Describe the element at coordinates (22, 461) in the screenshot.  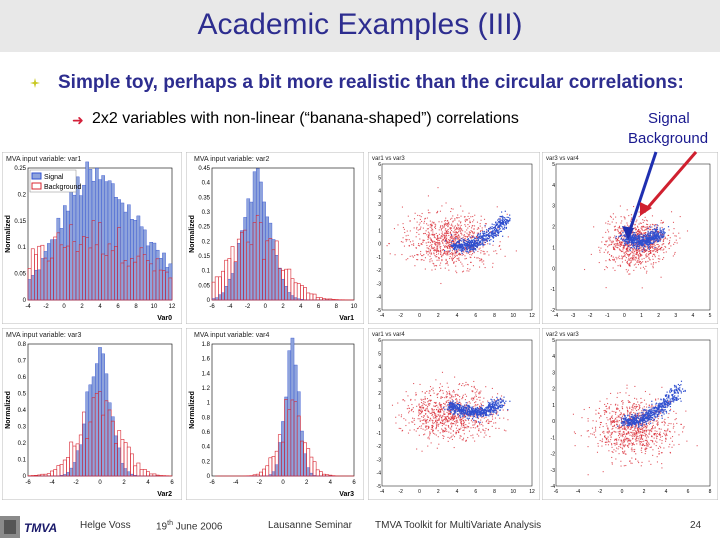
I see `y-tick-label: 0.1` at that location.